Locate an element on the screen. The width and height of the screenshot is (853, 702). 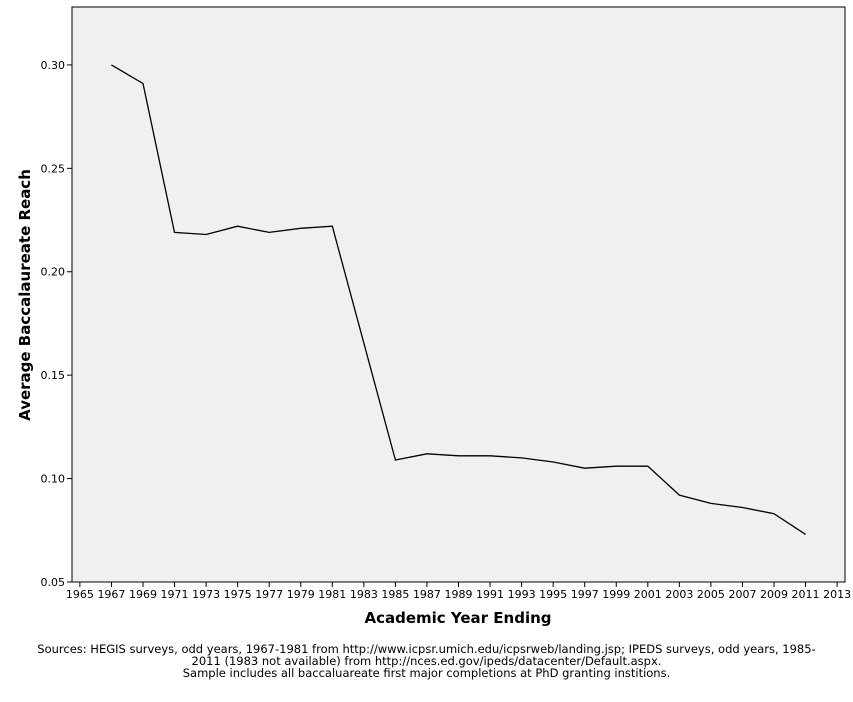
y-axis-title: Average Baccalaureate Reach is located at coordinates (25, 295).